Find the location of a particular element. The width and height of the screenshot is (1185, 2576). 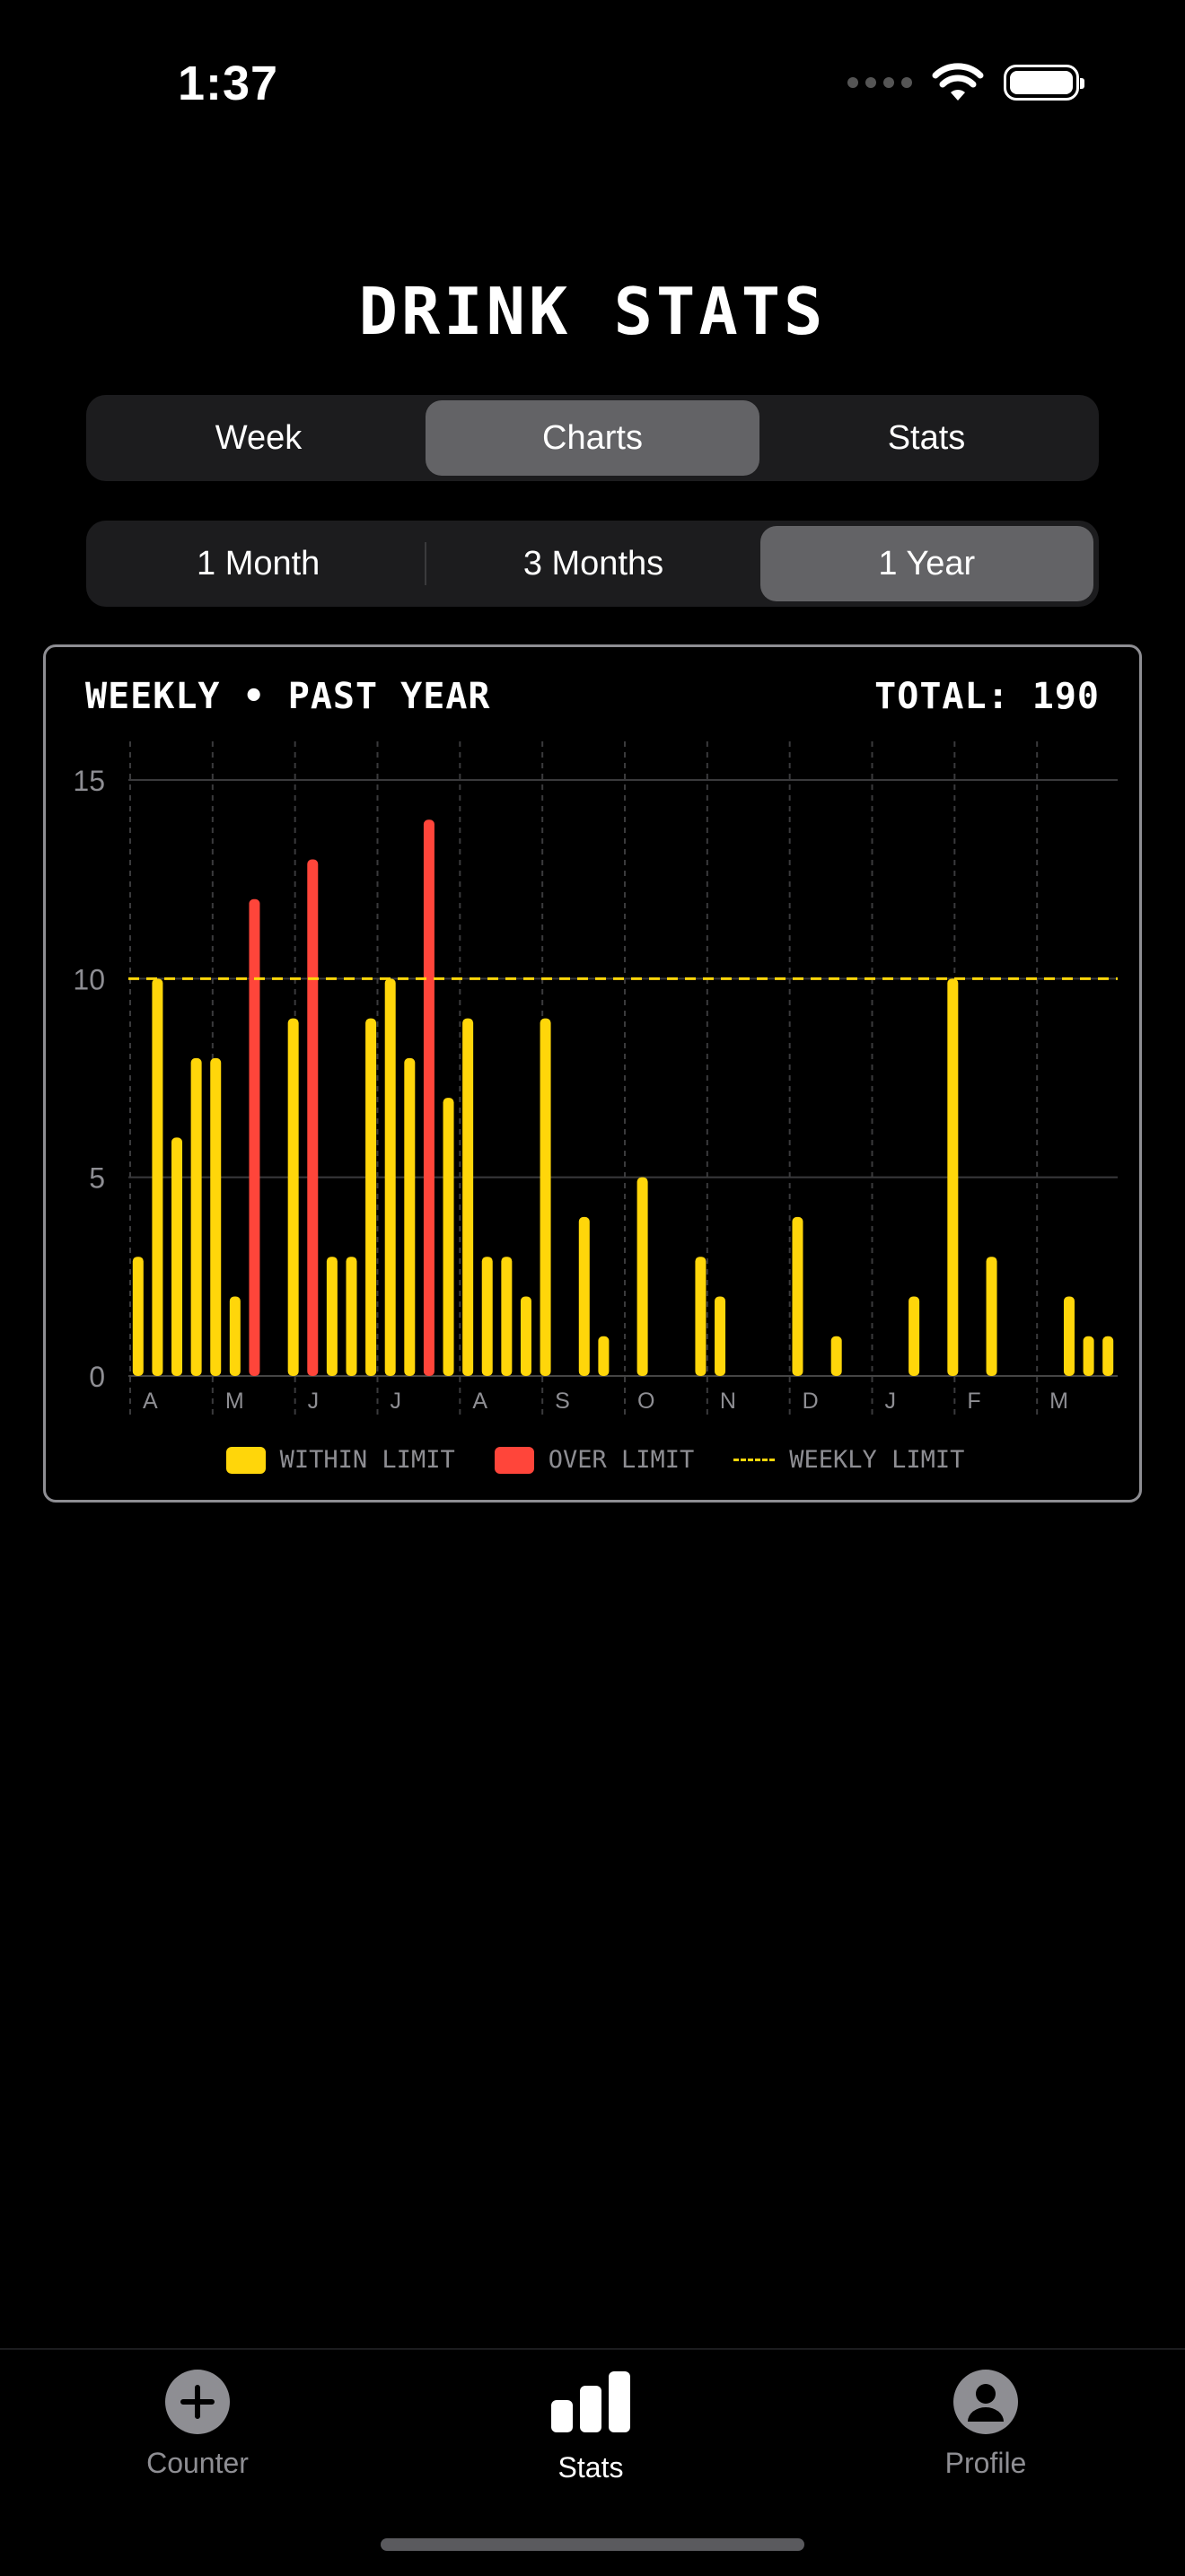

page-title: DRINK STATS is located at coordinates (592, 311).